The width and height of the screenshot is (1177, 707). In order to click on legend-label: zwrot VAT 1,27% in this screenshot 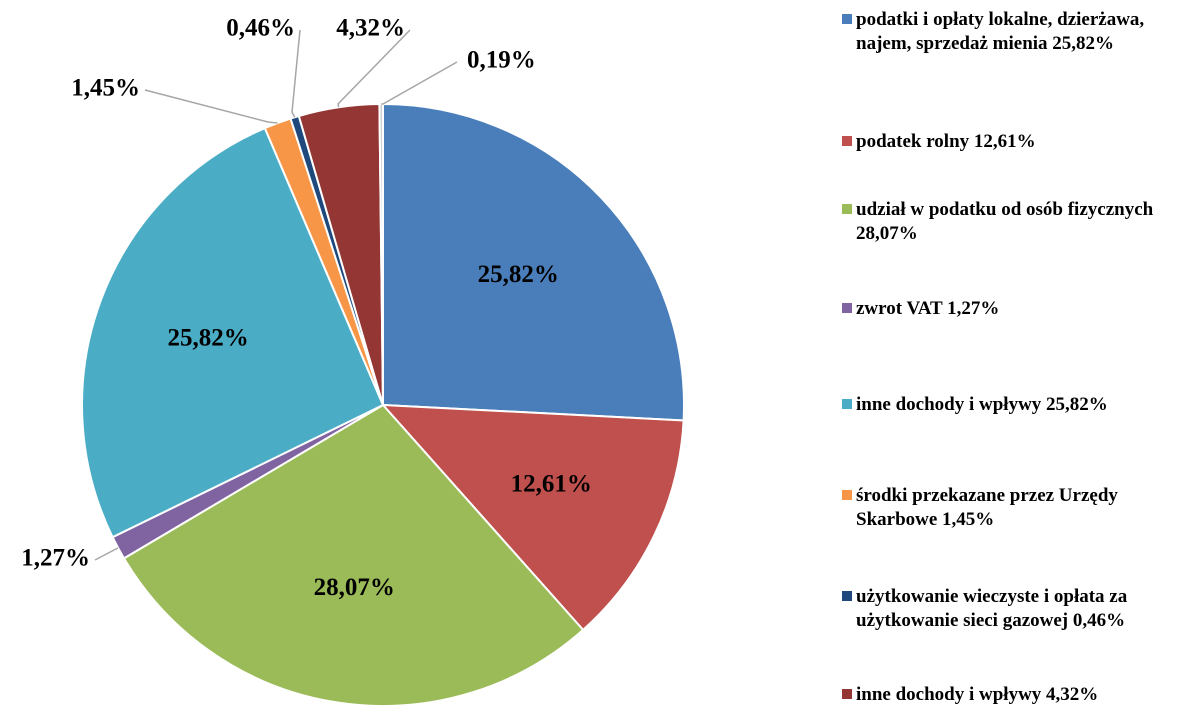, I will do `click(928, 308)`.